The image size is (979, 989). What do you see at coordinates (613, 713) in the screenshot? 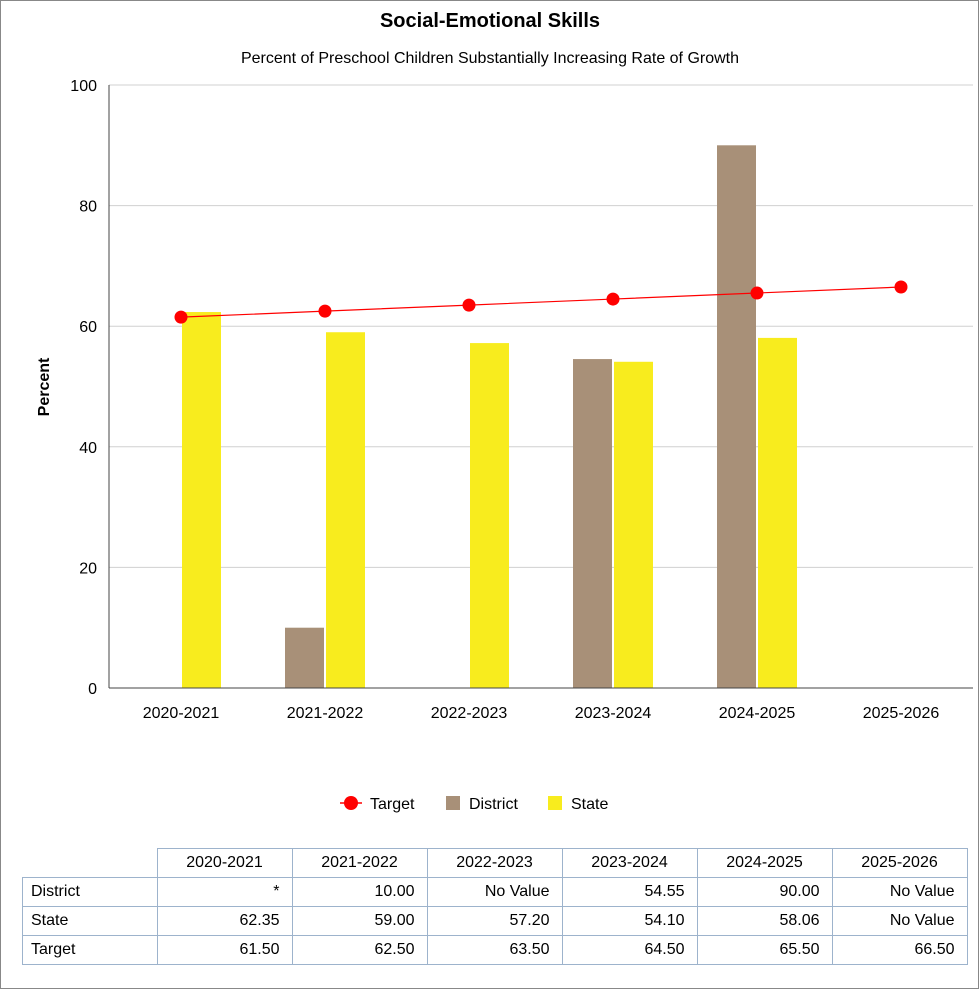
I see `x-tick-label: 2023-2024` at bounding box center [613, 713].